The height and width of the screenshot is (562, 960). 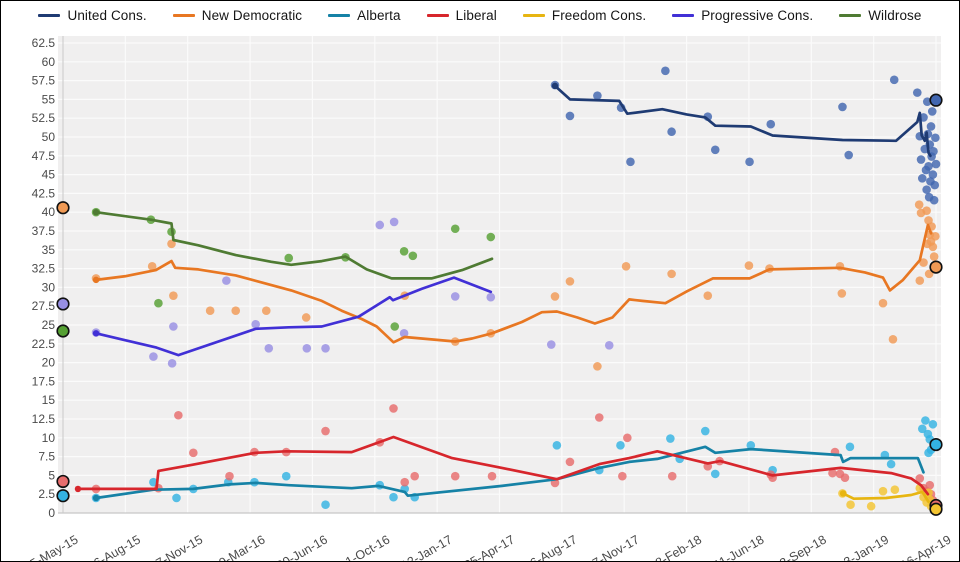 What do you see at coordinates (63, 481) in the screenshot?
I see `election-result-marker-liberal` at bounding box center [63, 481].